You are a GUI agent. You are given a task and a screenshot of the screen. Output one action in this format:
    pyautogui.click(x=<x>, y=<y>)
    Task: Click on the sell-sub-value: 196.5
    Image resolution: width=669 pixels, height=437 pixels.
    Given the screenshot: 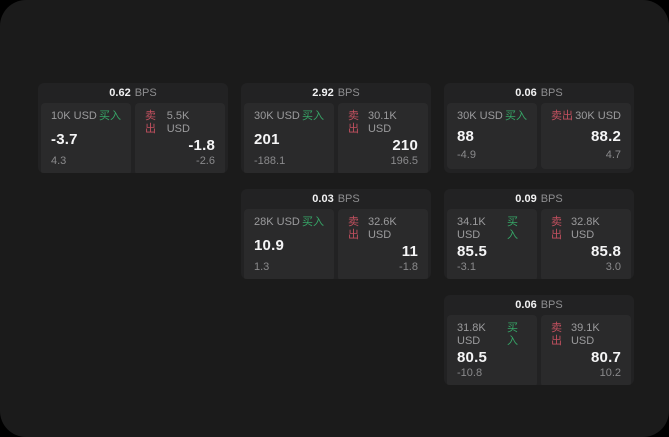 What is the action you would take?
    pyautogui.click(x=404, y=161)
    